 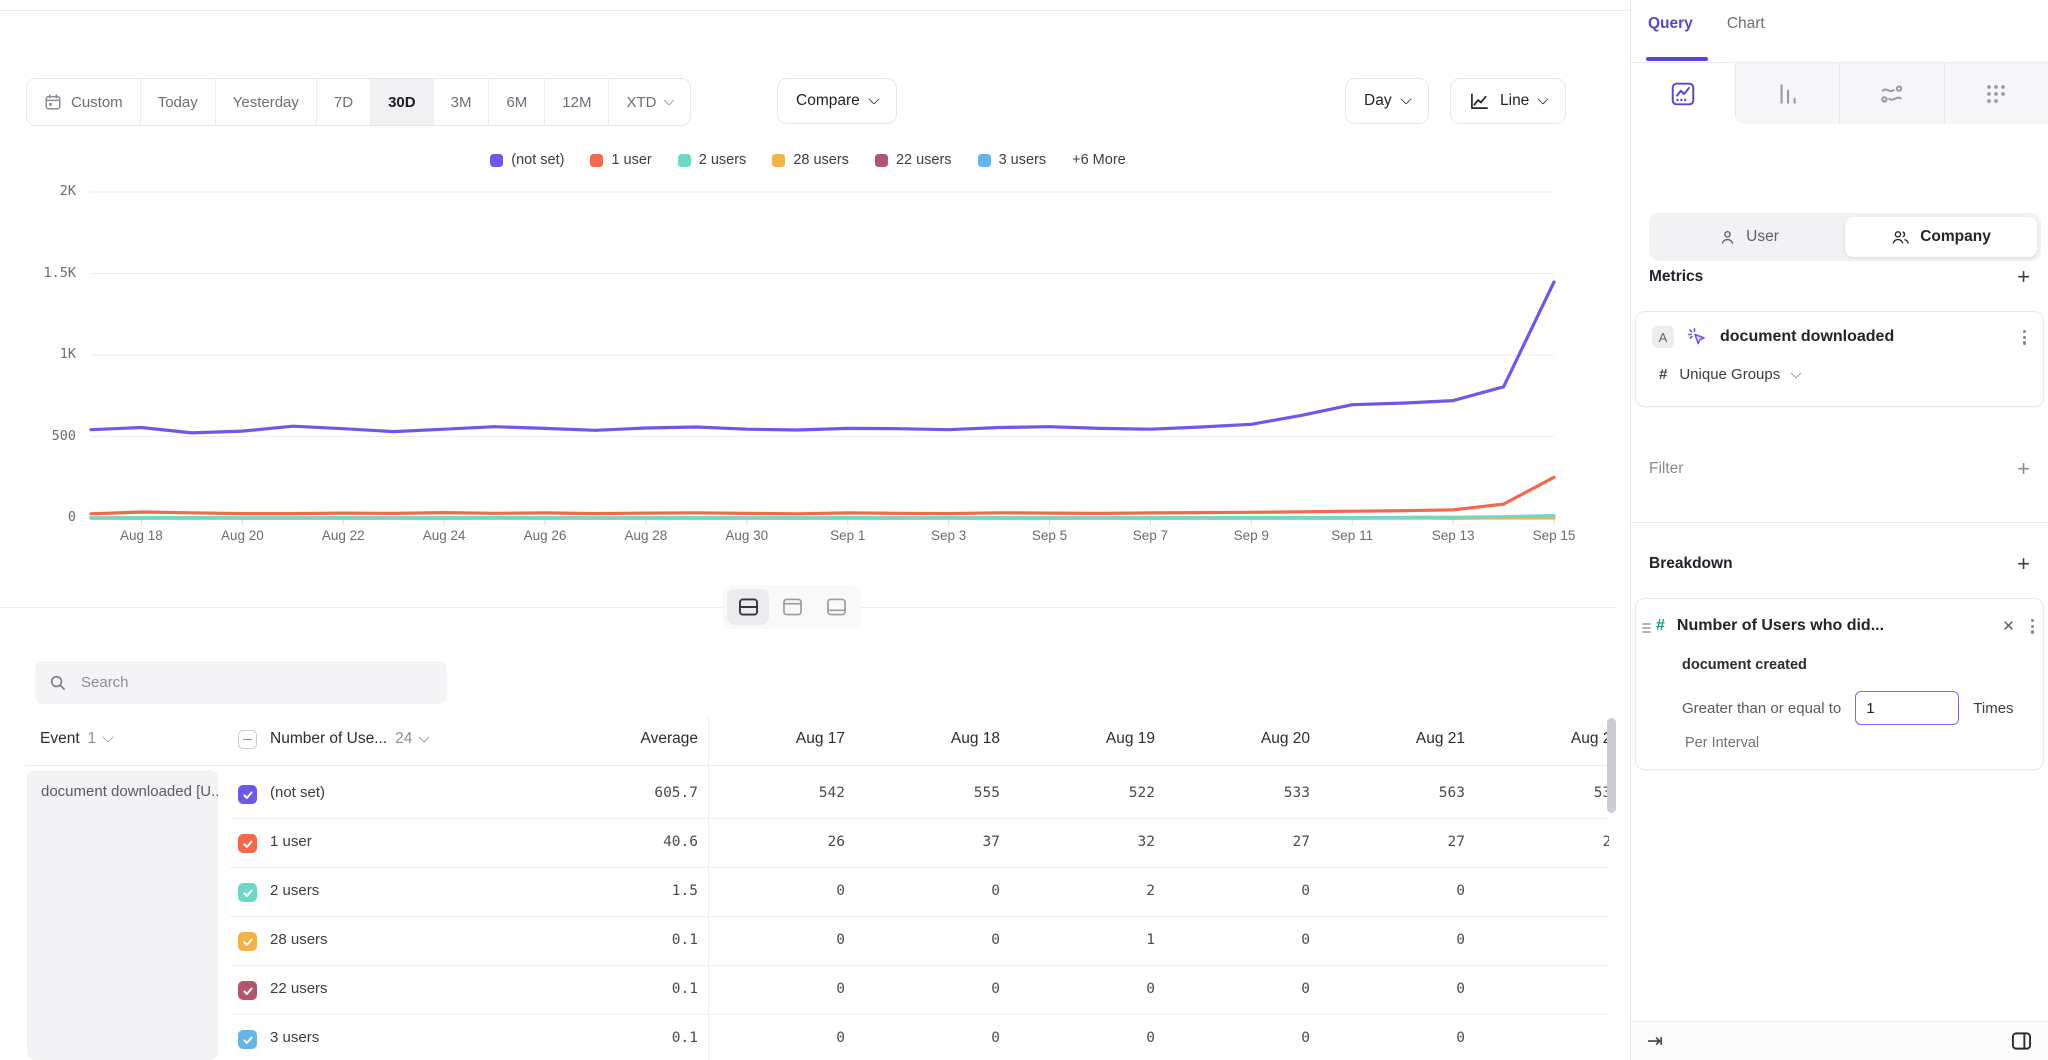 I want to click on layout-table-only-button, so click(x=836, y=607).